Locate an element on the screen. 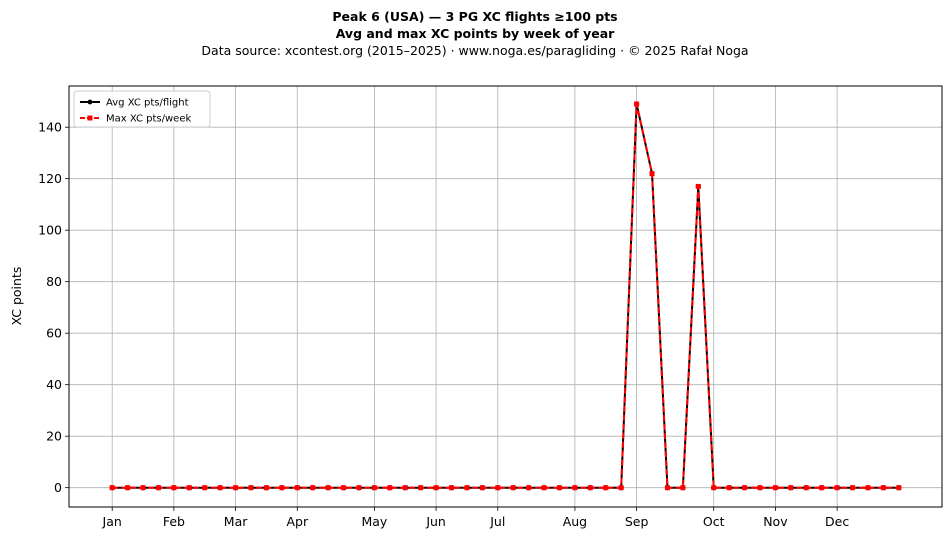  y-tick-label: 120 is located at coordinates (50, 178).